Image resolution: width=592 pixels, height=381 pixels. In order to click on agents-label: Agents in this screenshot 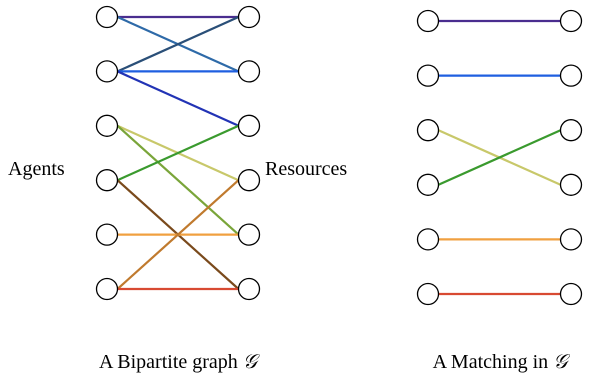, I will do `click(36, 169)`.